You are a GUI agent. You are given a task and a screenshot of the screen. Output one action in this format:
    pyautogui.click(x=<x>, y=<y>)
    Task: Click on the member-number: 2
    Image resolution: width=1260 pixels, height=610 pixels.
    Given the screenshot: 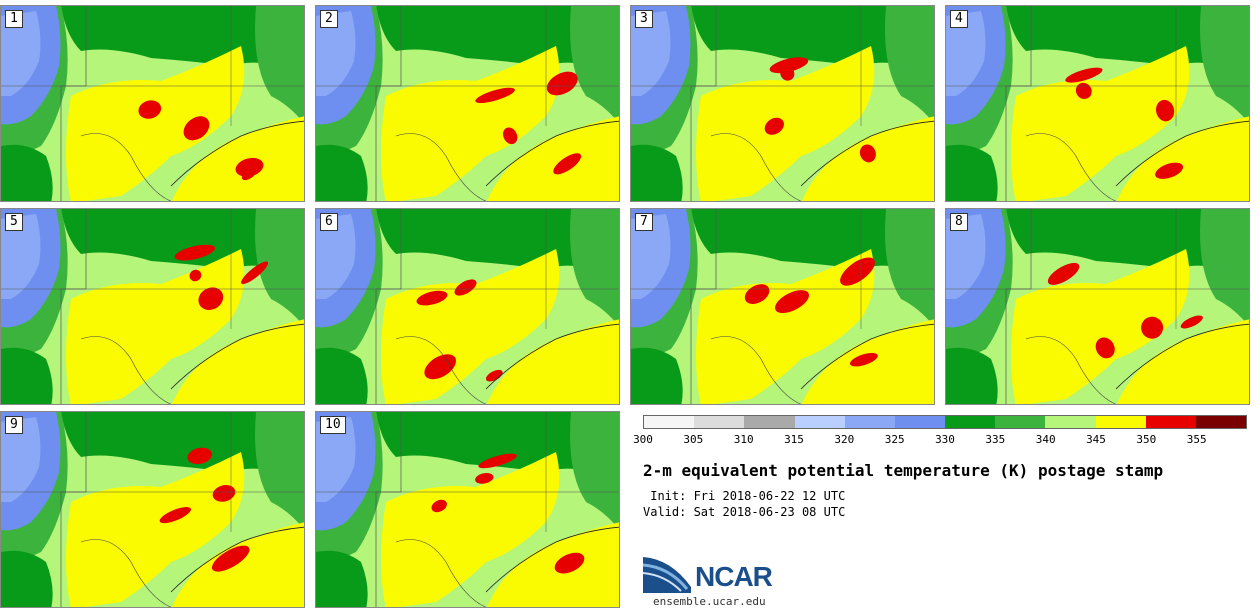 What is the action you would take?
    pyautogui.click(x=329, y=19)
    